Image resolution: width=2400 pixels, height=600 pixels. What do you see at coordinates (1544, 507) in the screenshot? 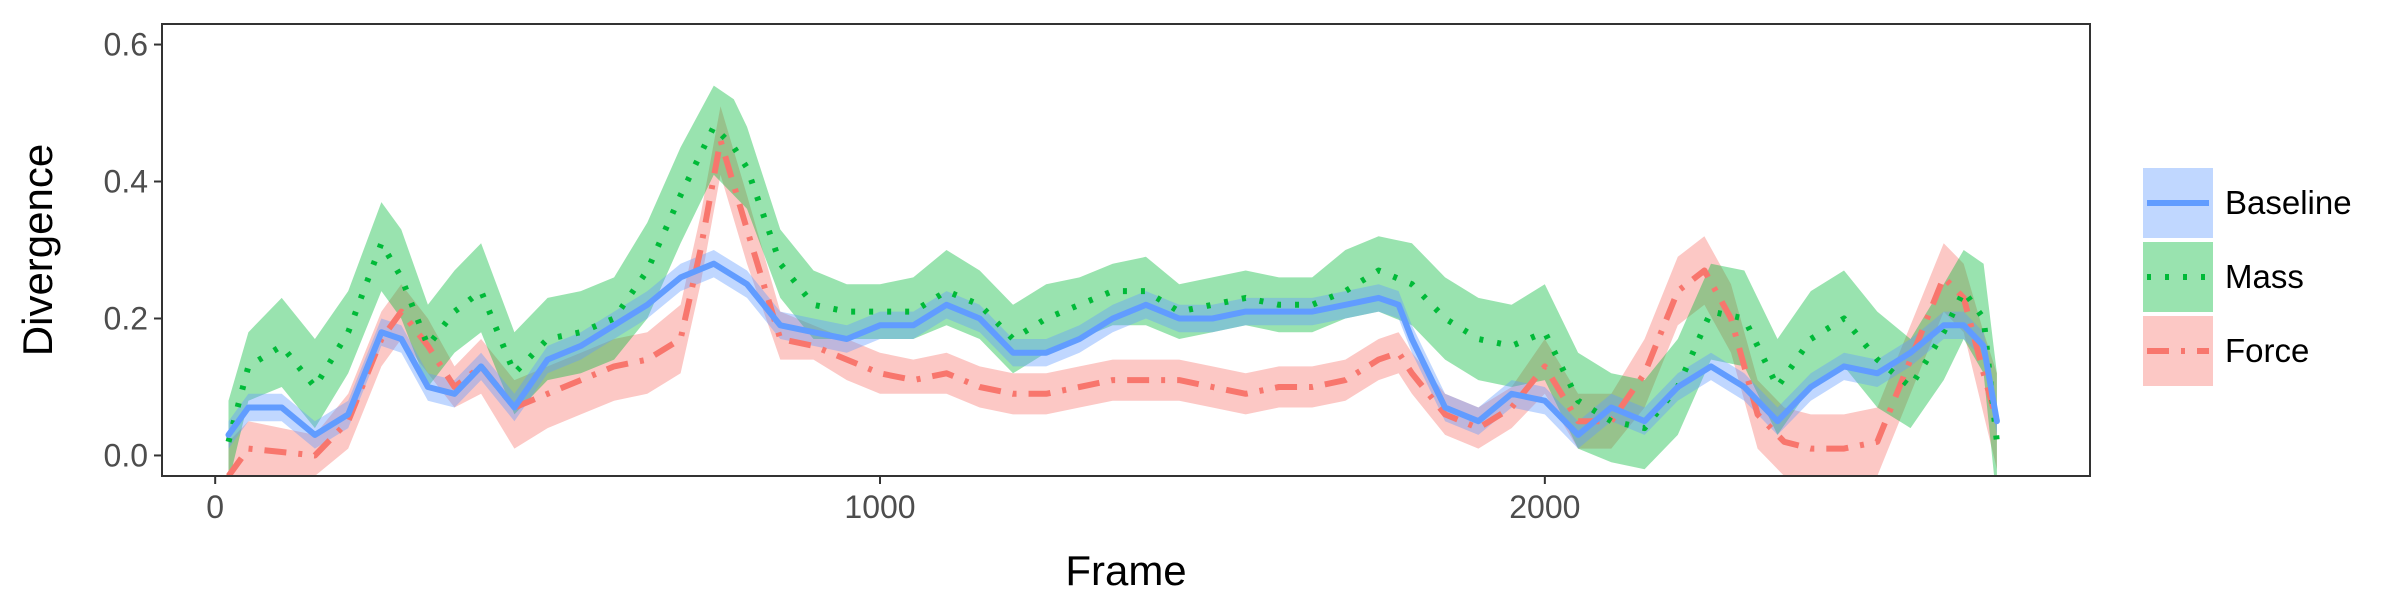
I see `x-tick-label: 2000` at bounding box center [1544, 507].